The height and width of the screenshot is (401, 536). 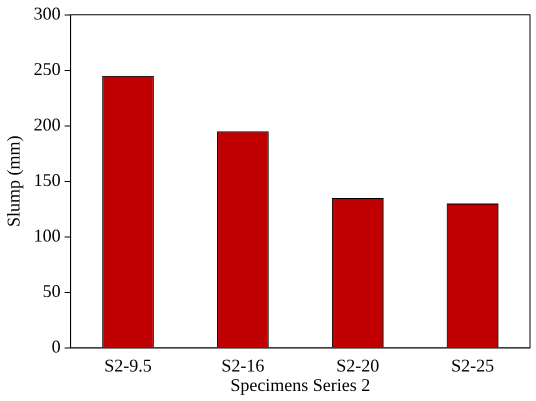 I want to click on y-axis-title: Slump (mm), so click(x=14, y=182).